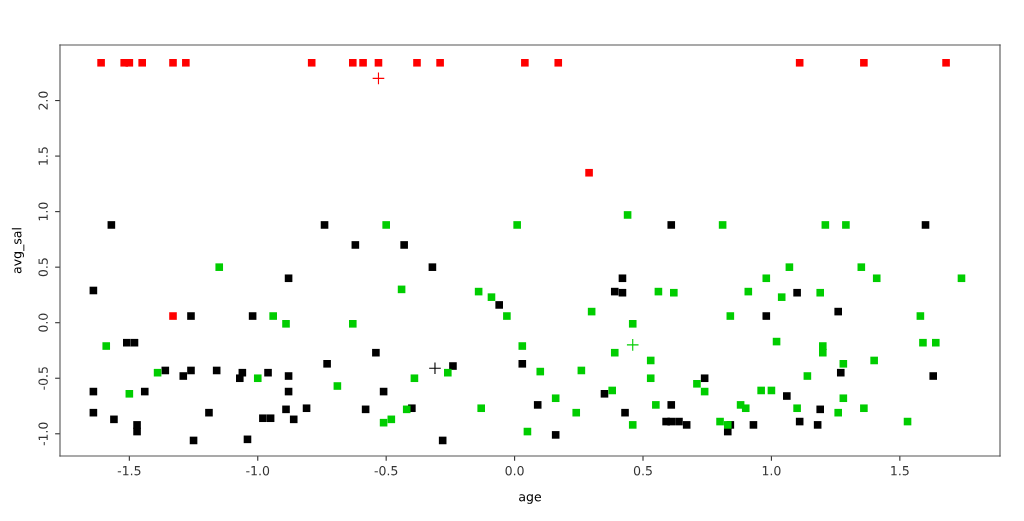 The image size is (1024, 521). What do you see at coordinates (530, 499) in the screenshot?
I see `x-axis-title: age` at bounding box center [530, 499].